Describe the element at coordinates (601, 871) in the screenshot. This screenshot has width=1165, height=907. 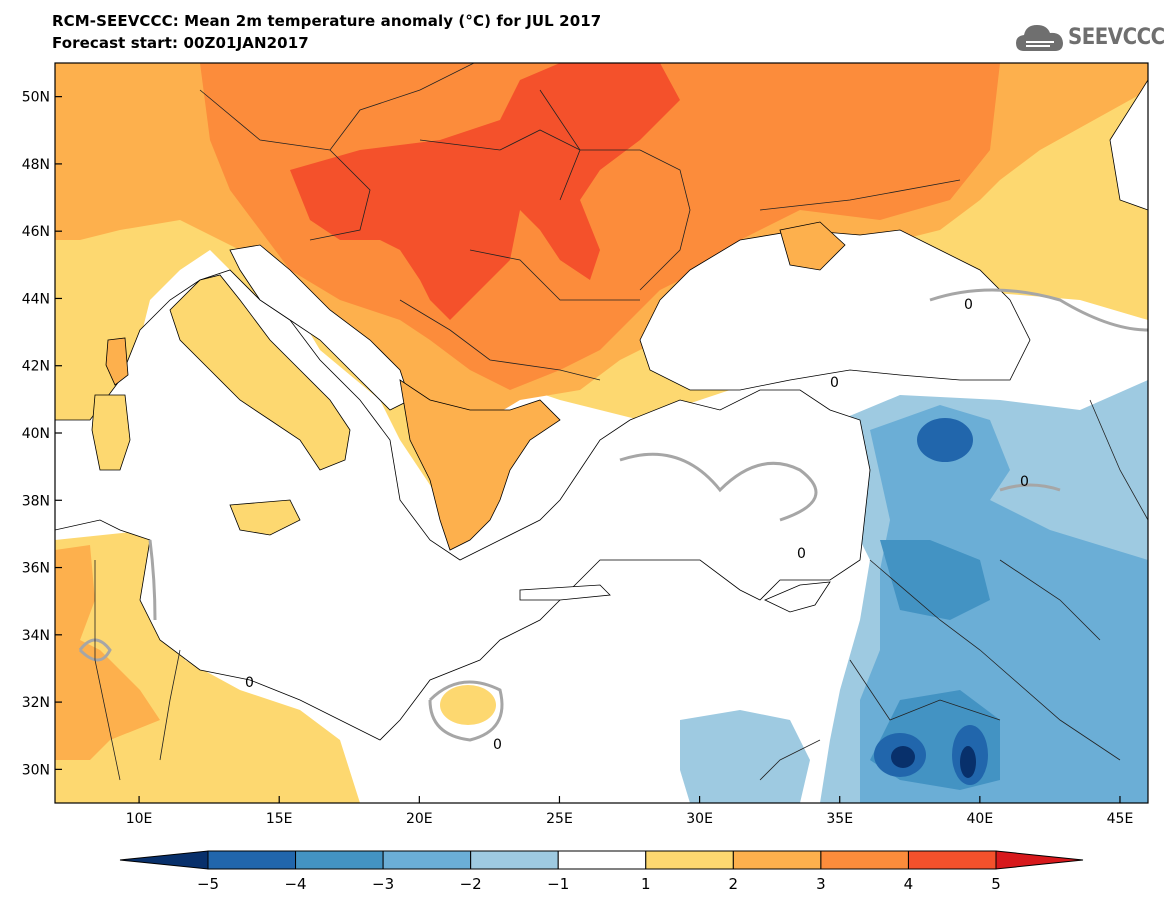
I see `colorbar: −5 −4 −3 −2 −1 1 2 3 4 5` at that location.